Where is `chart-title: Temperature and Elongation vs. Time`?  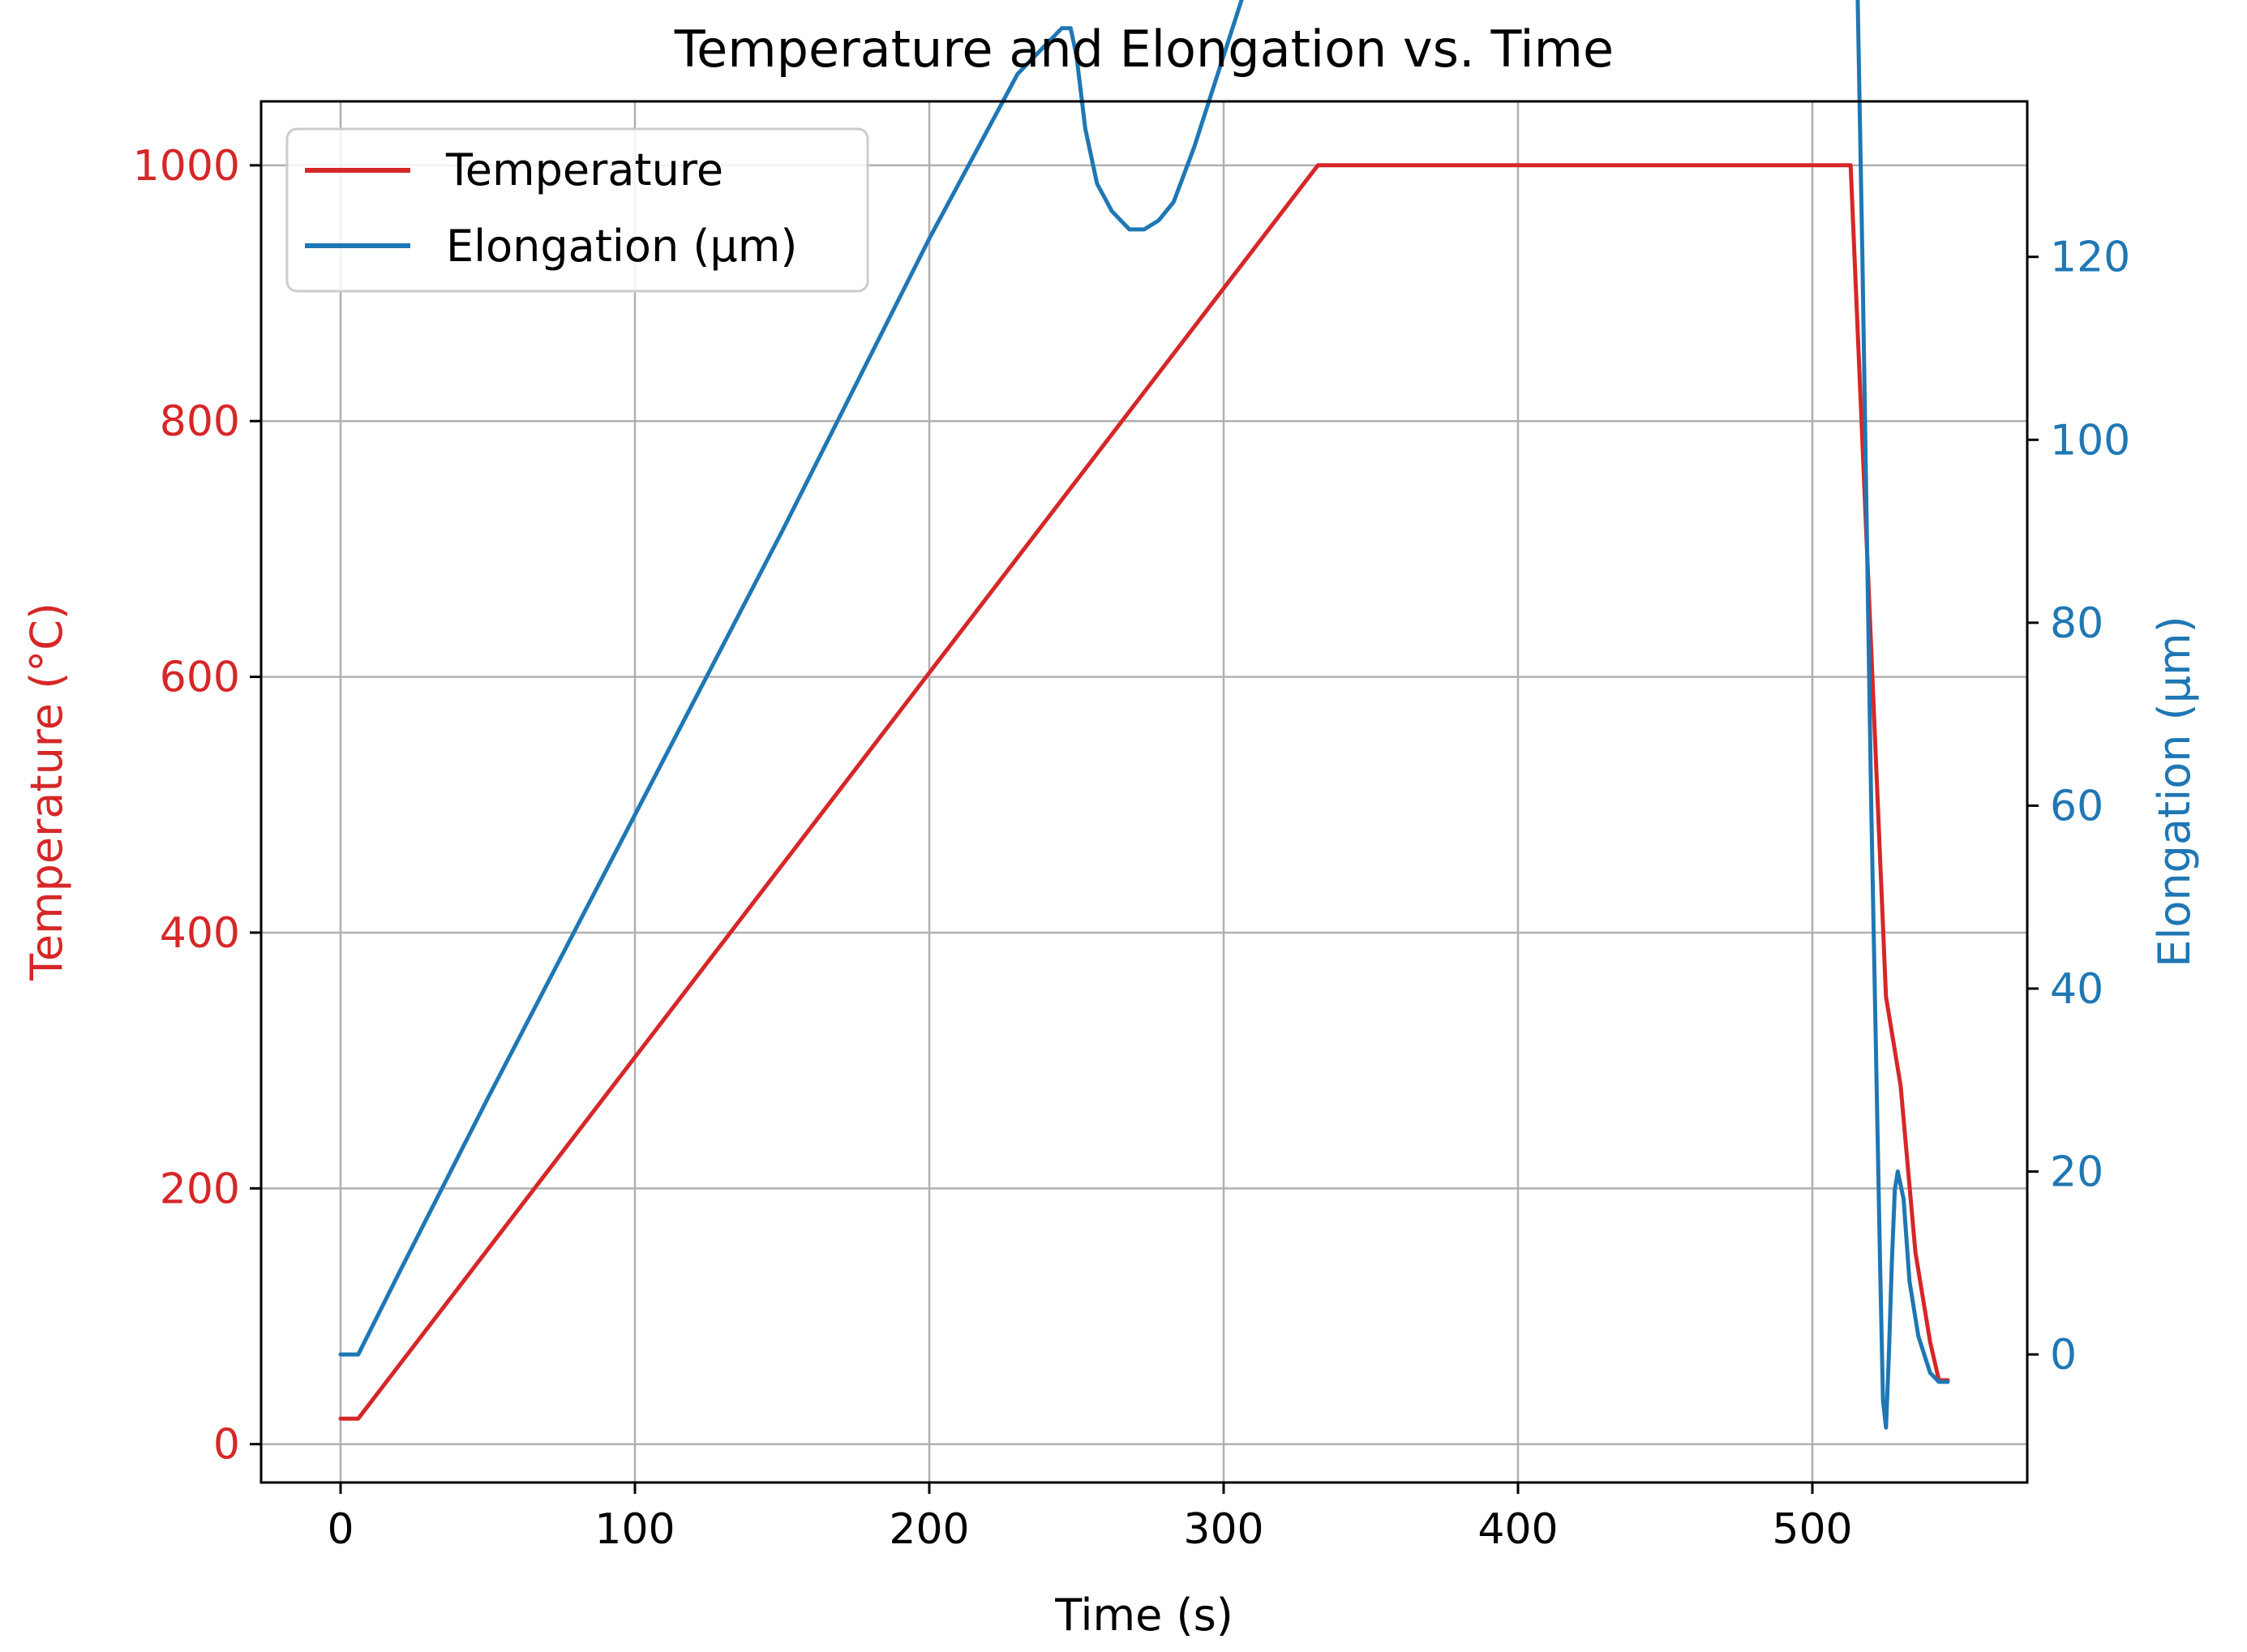
chart-title: Temperature and Elongation vs. Time is located at coordinates (1144, 49).